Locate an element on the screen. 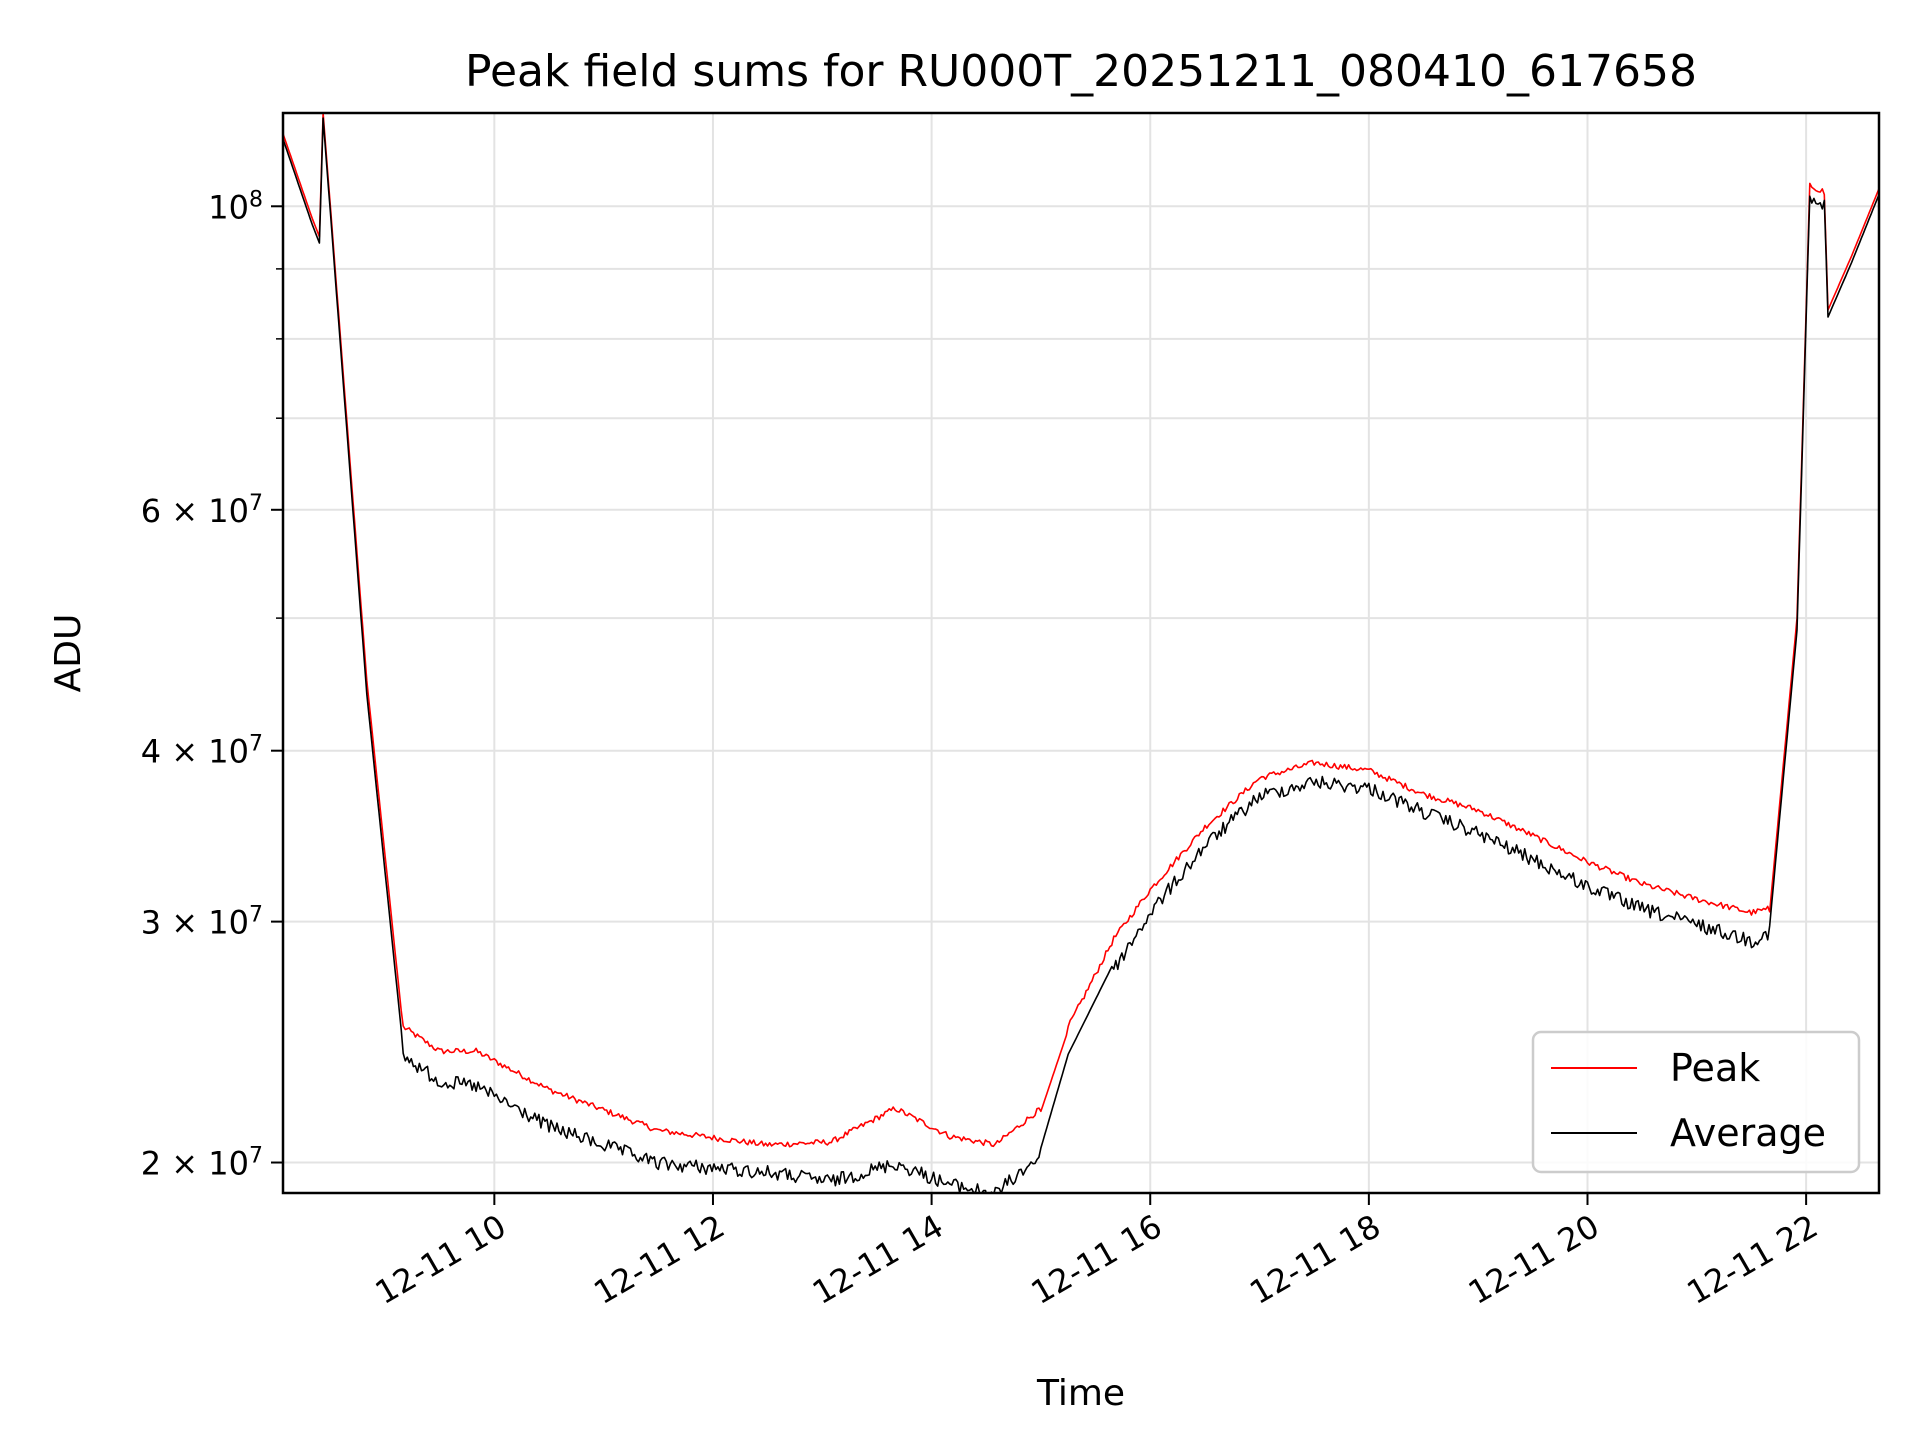  y-tick-label: 6 × 107 is located at coordinates (202, 510).